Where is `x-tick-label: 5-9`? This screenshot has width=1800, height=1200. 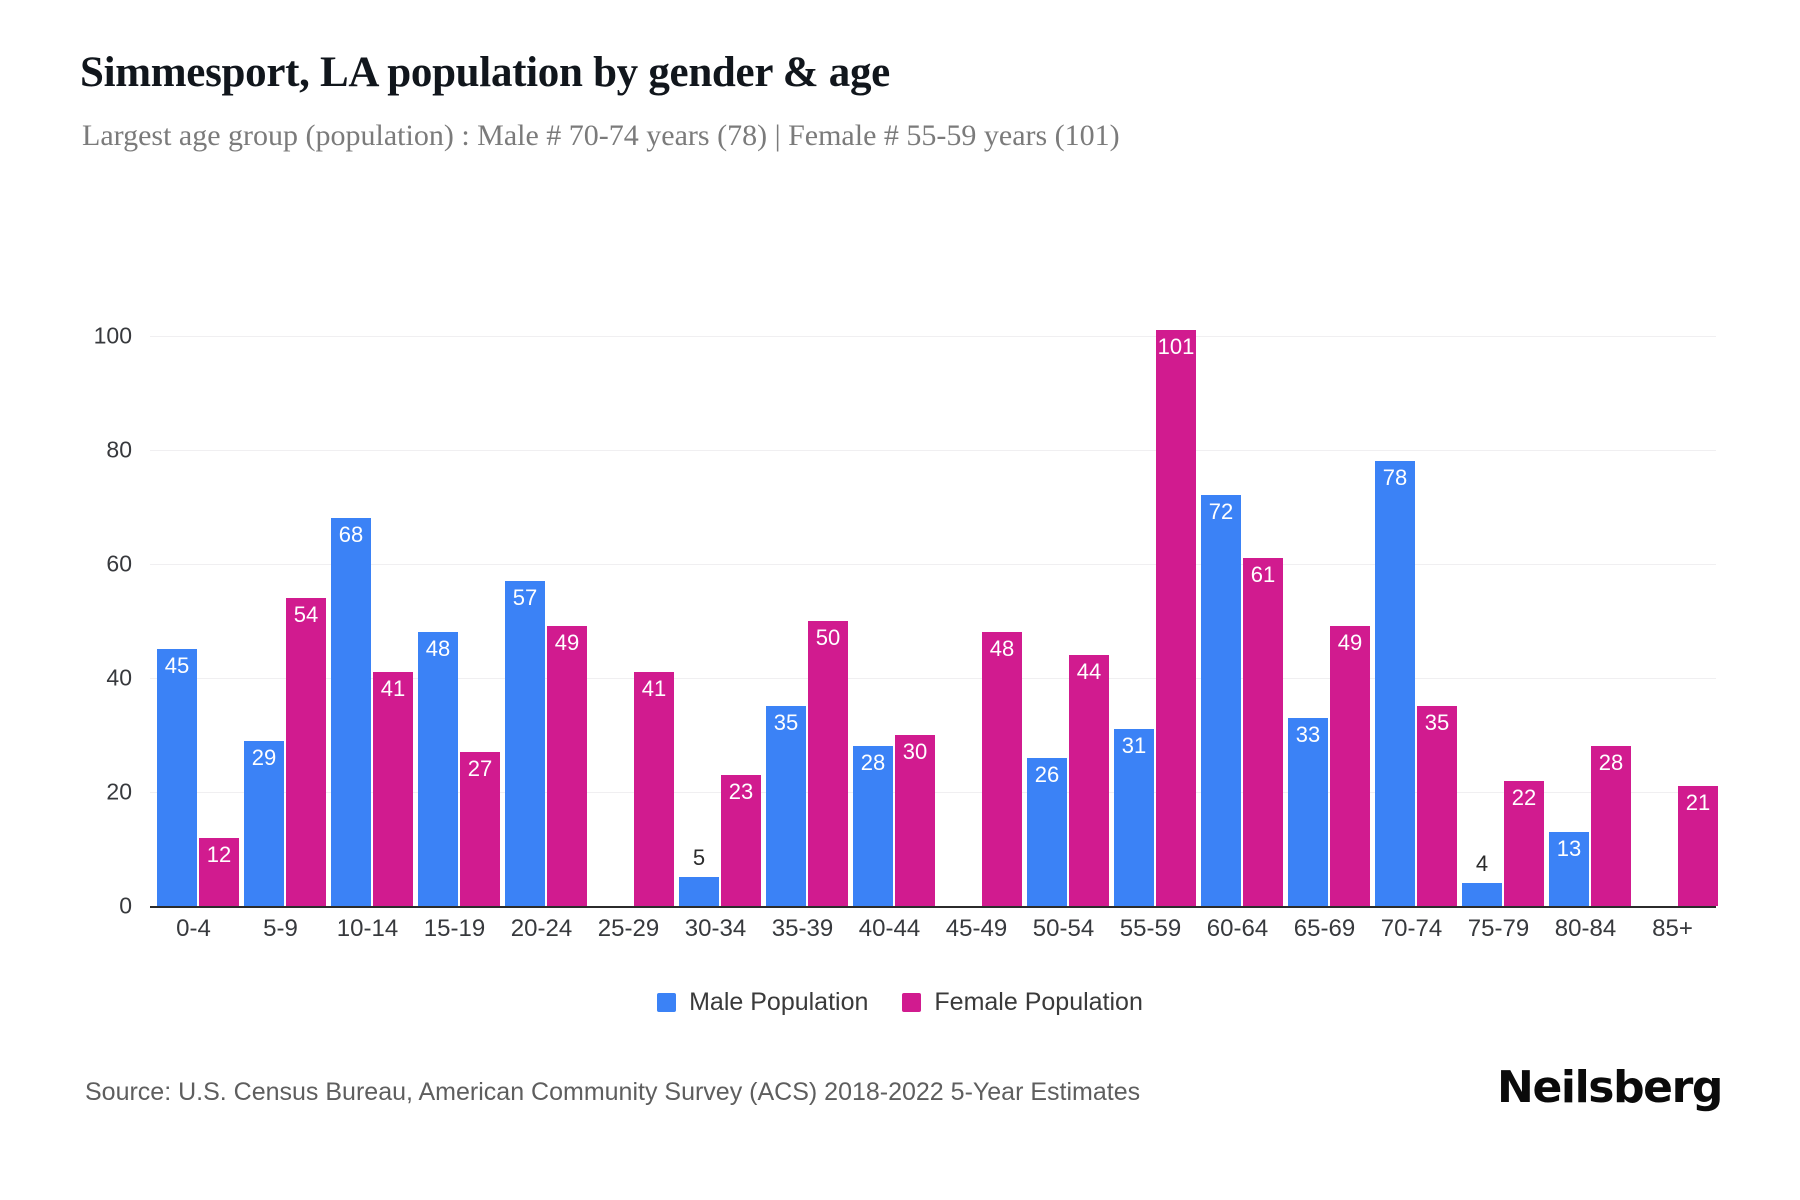
x-tick-label: 5-9 is located at coordinates (280, 928).